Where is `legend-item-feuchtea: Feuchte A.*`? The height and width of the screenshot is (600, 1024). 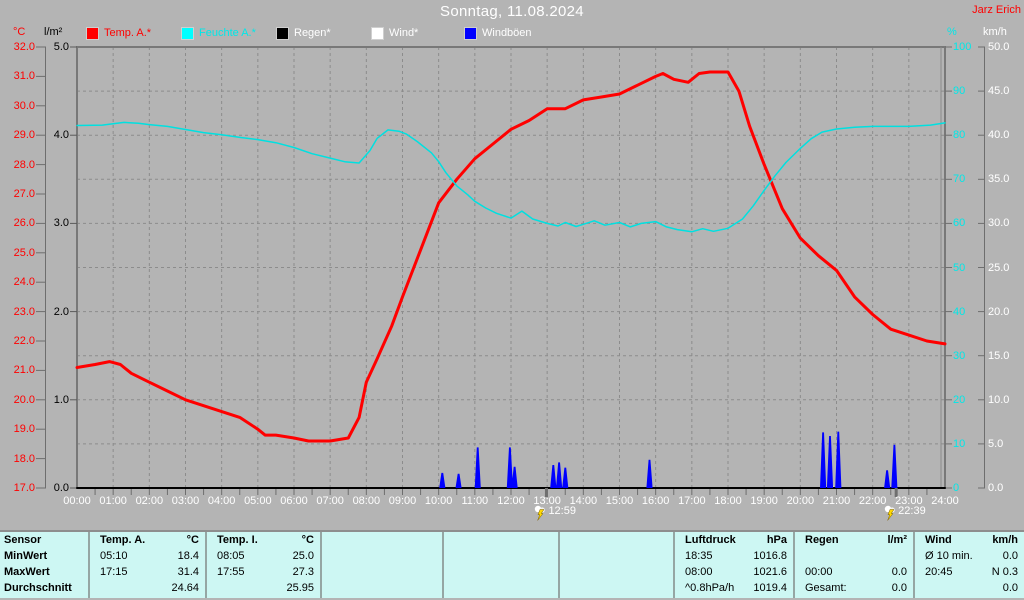
legend-item-feuchtea: Feuchte A.* is located at coordinates (218, 33).